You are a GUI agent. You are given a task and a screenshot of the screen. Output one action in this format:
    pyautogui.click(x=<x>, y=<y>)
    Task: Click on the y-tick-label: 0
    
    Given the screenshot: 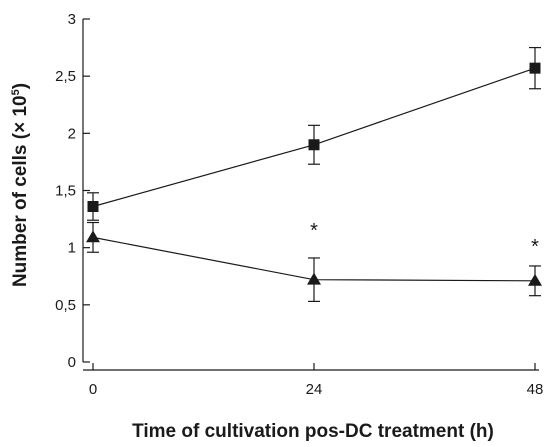 What is the action you would take?
    pyautogui.click(x=72, y=362)
    